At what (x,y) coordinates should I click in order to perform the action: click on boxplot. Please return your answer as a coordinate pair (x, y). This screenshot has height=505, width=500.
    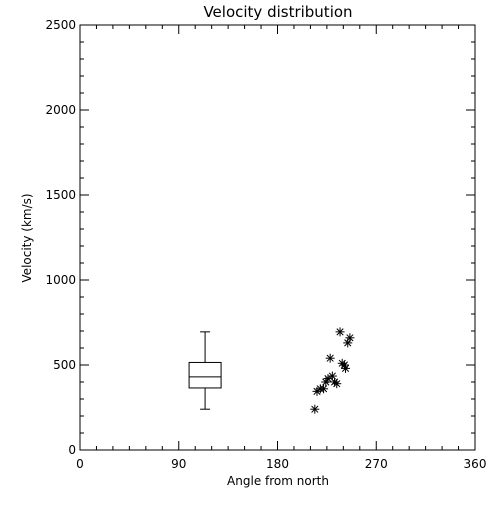
    Looking at the image, I should click on (205, 370).